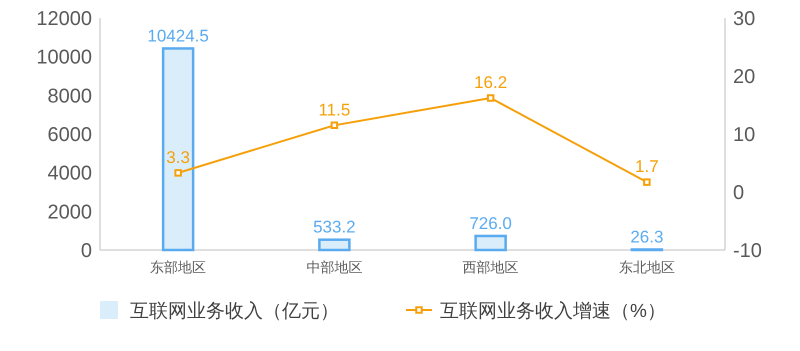 The image size is (800, 351). What do you see at coordinates (747, 251) in the screenshot?
I see `y2-tick-label: -10` at bounding box center [747, 251].